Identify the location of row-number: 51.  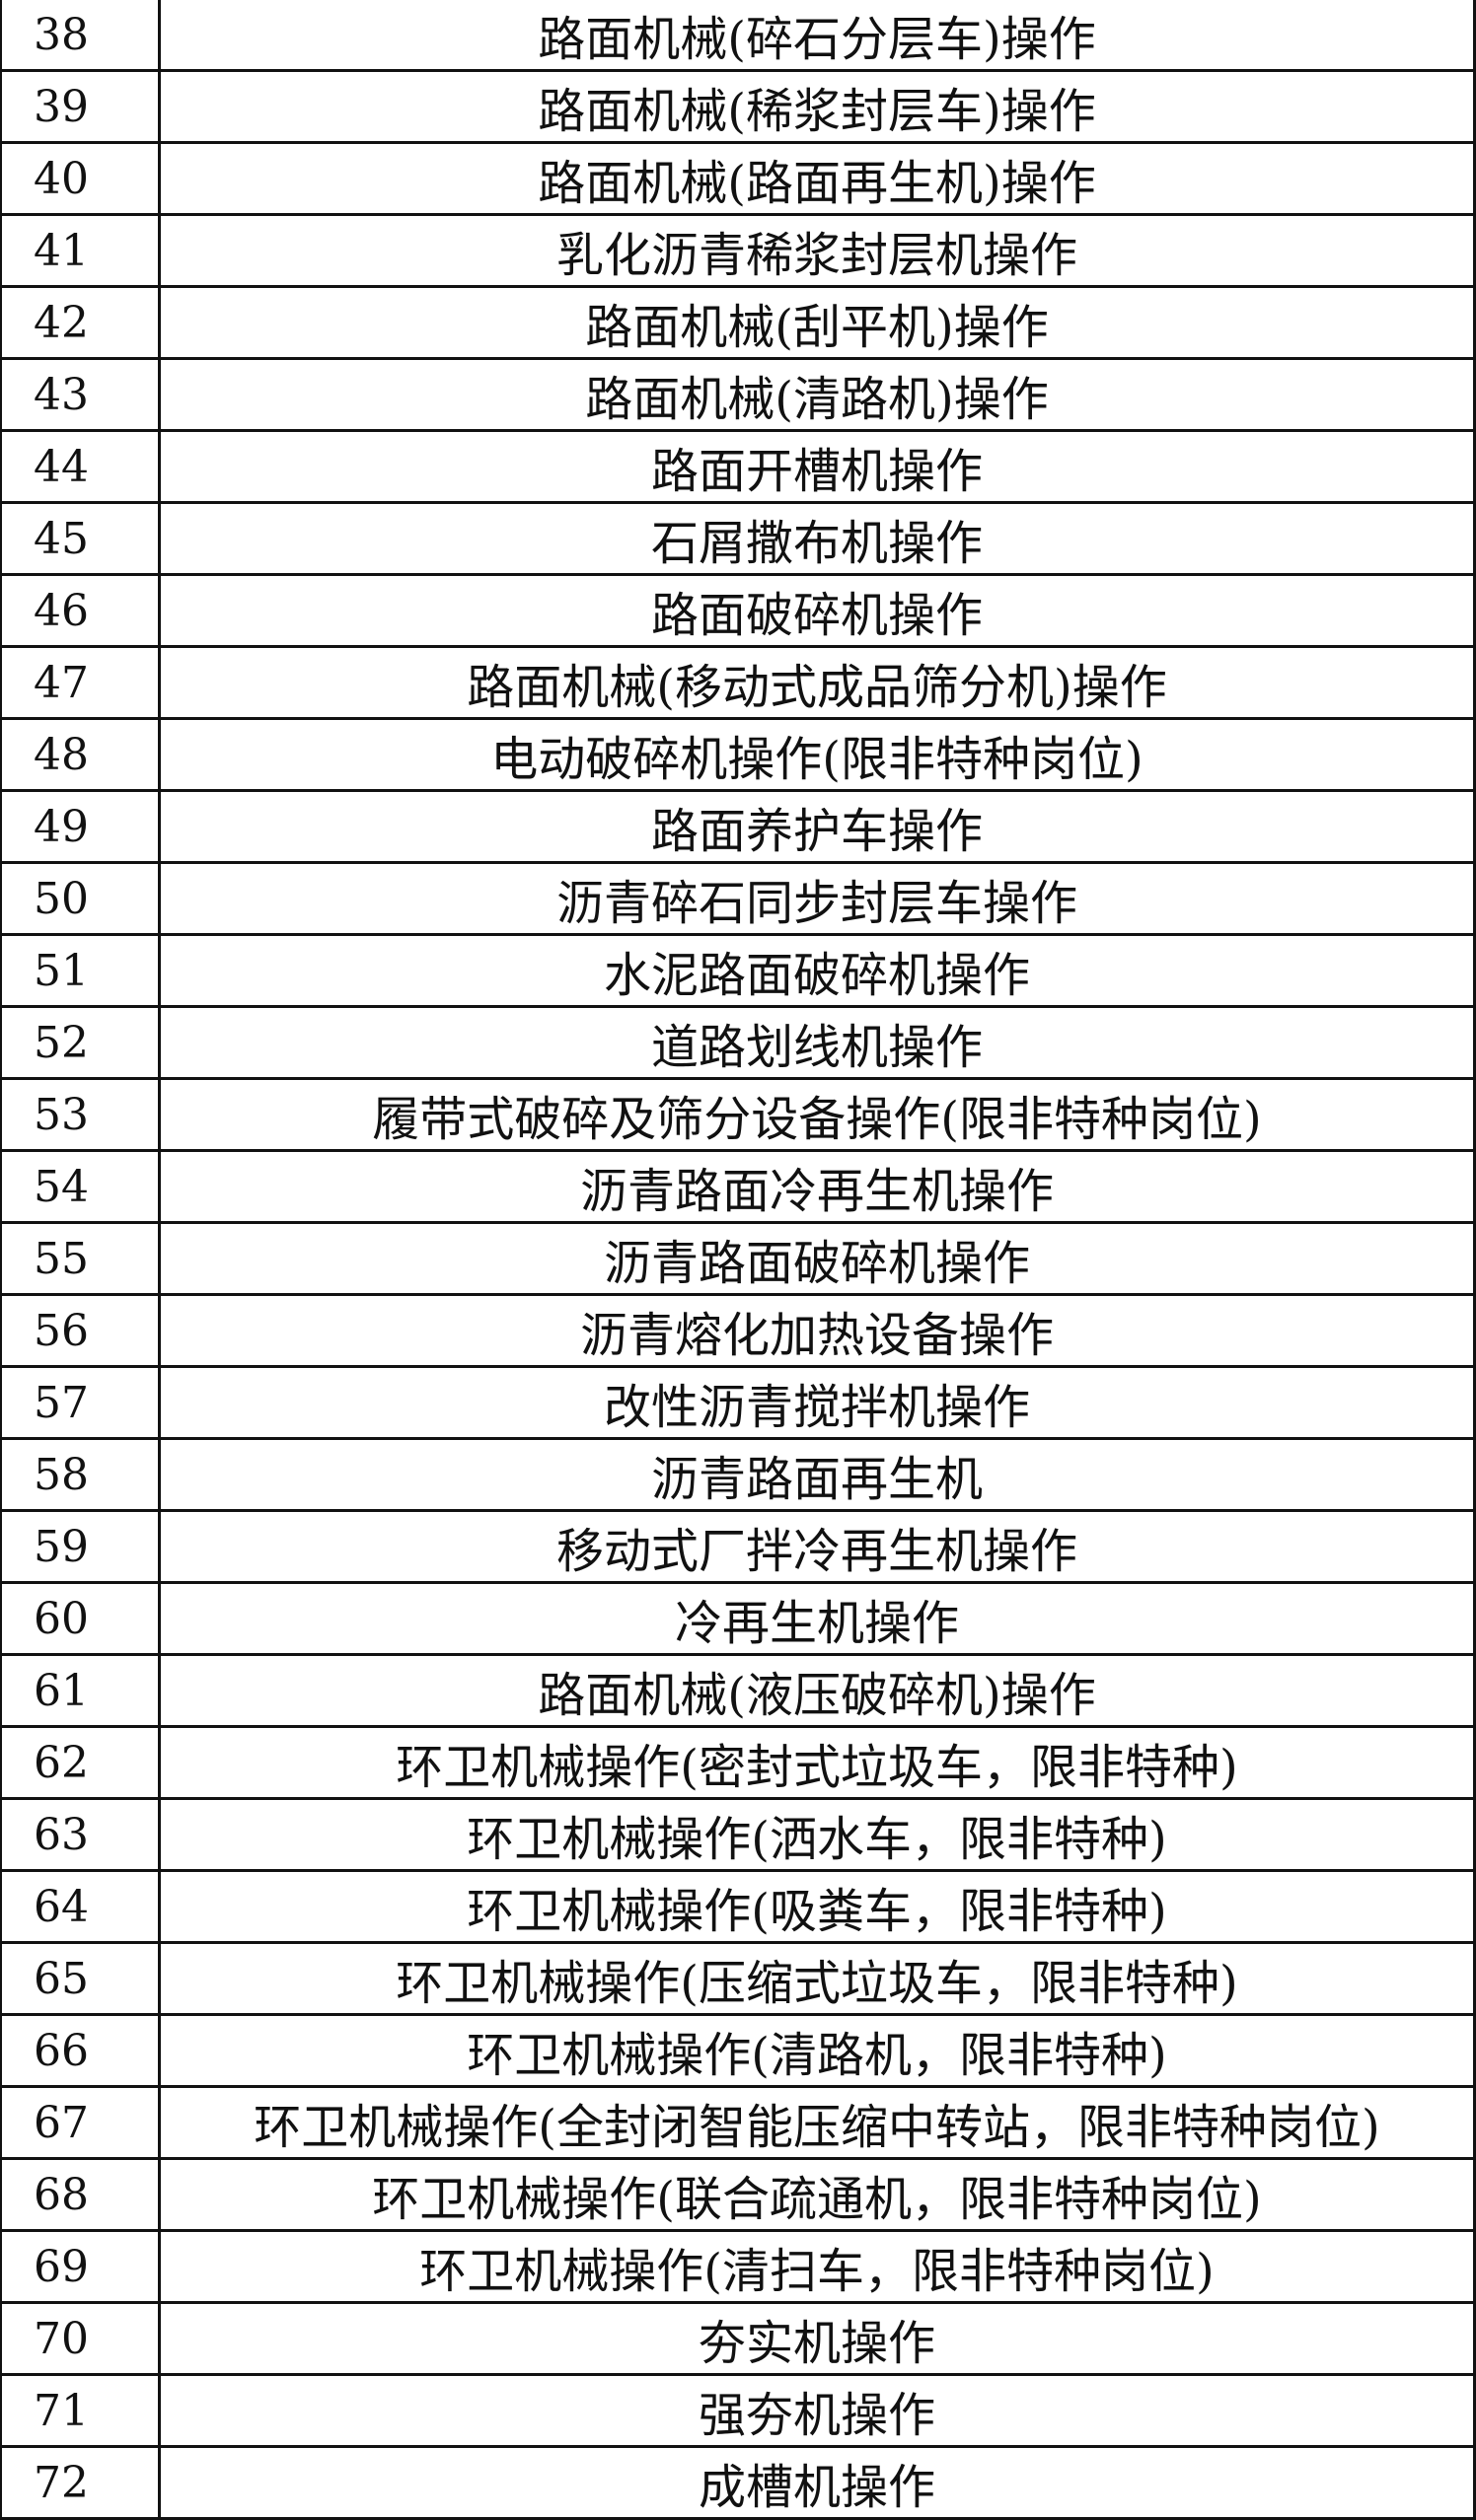
(80, 970).